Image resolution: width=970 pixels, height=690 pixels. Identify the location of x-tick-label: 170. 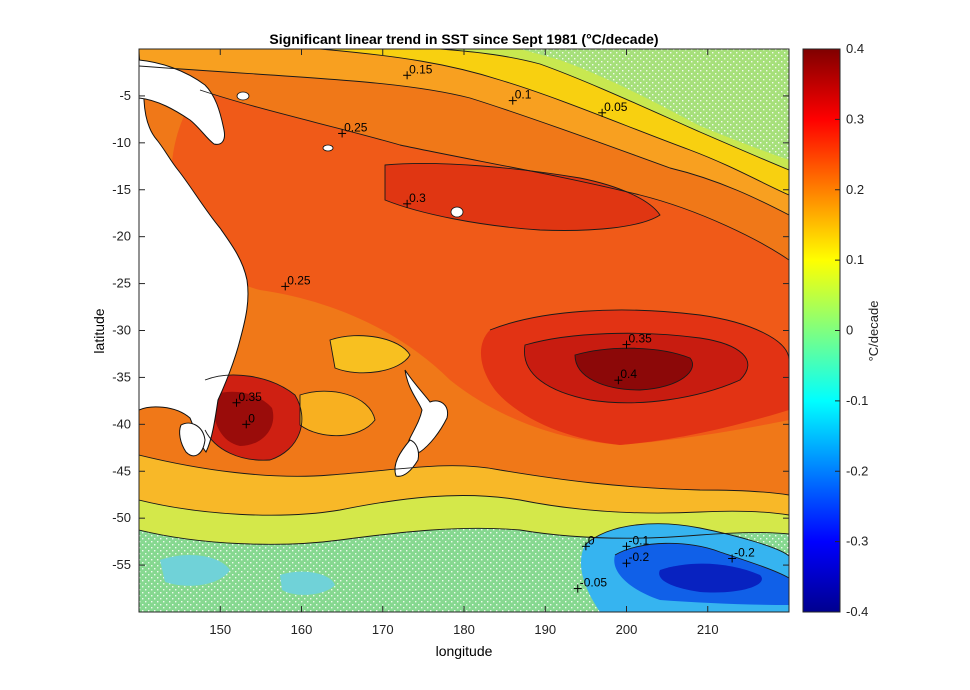
(383, 629).